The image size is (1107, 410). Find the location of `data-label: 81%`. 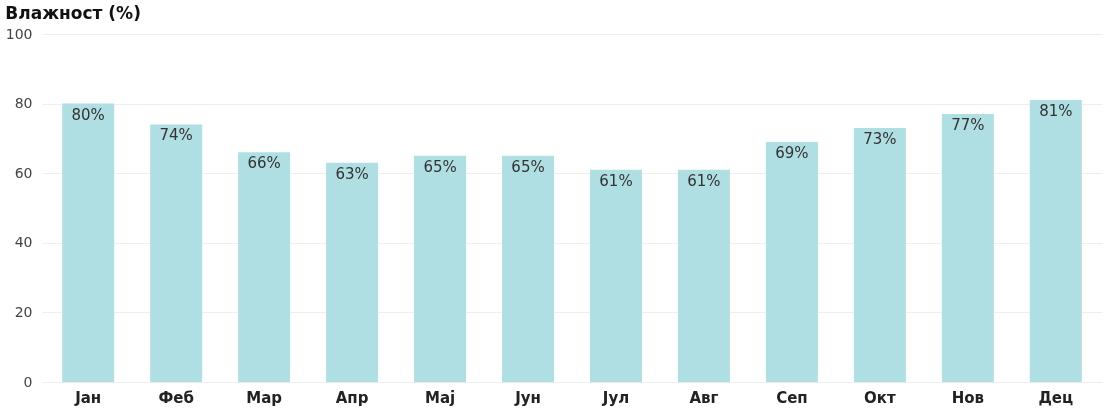

data-label: 81% is located at coordinates (1056, 111).